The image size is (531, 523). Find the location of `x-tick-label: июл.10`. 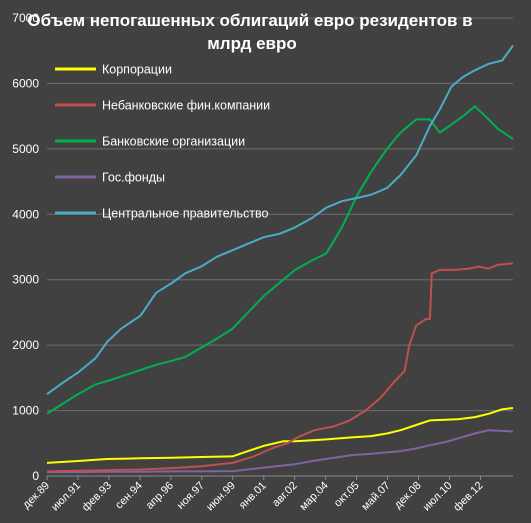

x-tick-label: июл.10 is located at coordinates (438, 497).